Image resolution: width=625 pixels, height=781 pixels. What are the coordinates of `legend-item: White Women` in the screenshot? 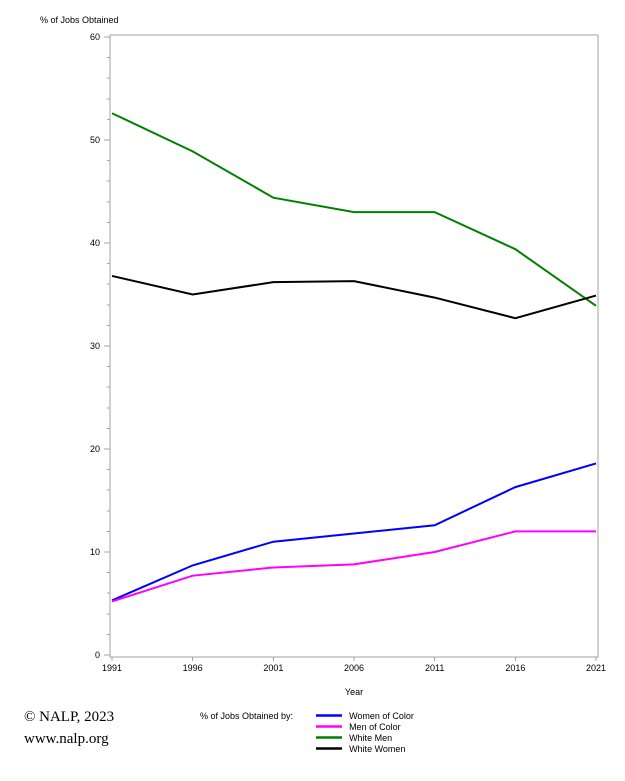 It's located at (364, 748).